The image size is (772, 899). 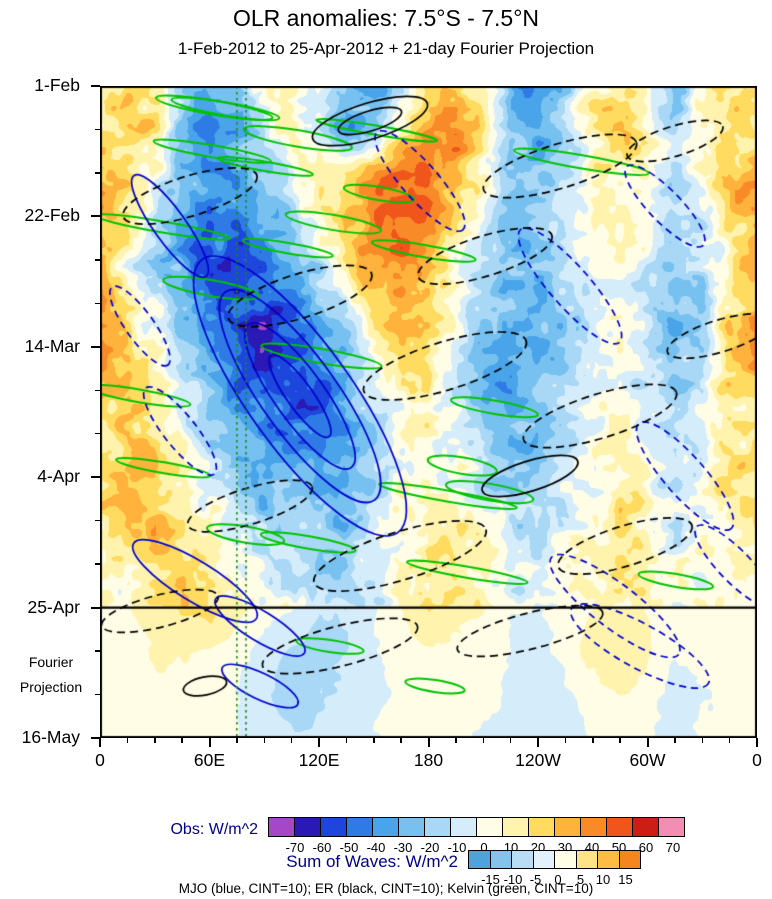 What do you see at coordinates (50, 737) in the screenshot?
I see `y-tick-label: 16-May` at bounding box center [50, 737].